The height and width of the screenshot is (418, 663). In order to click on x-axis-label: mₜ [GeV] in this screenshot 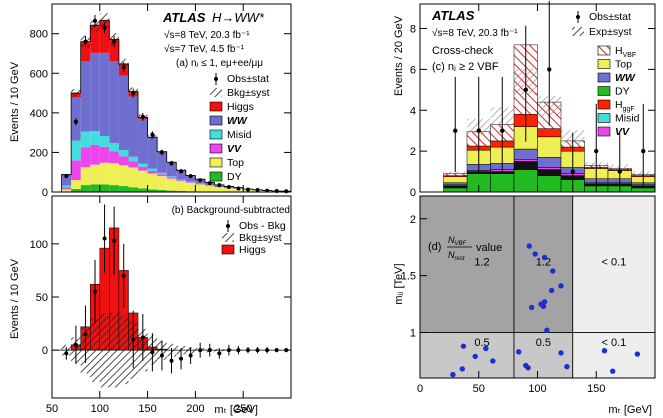, I will do `click(630, 410)`.